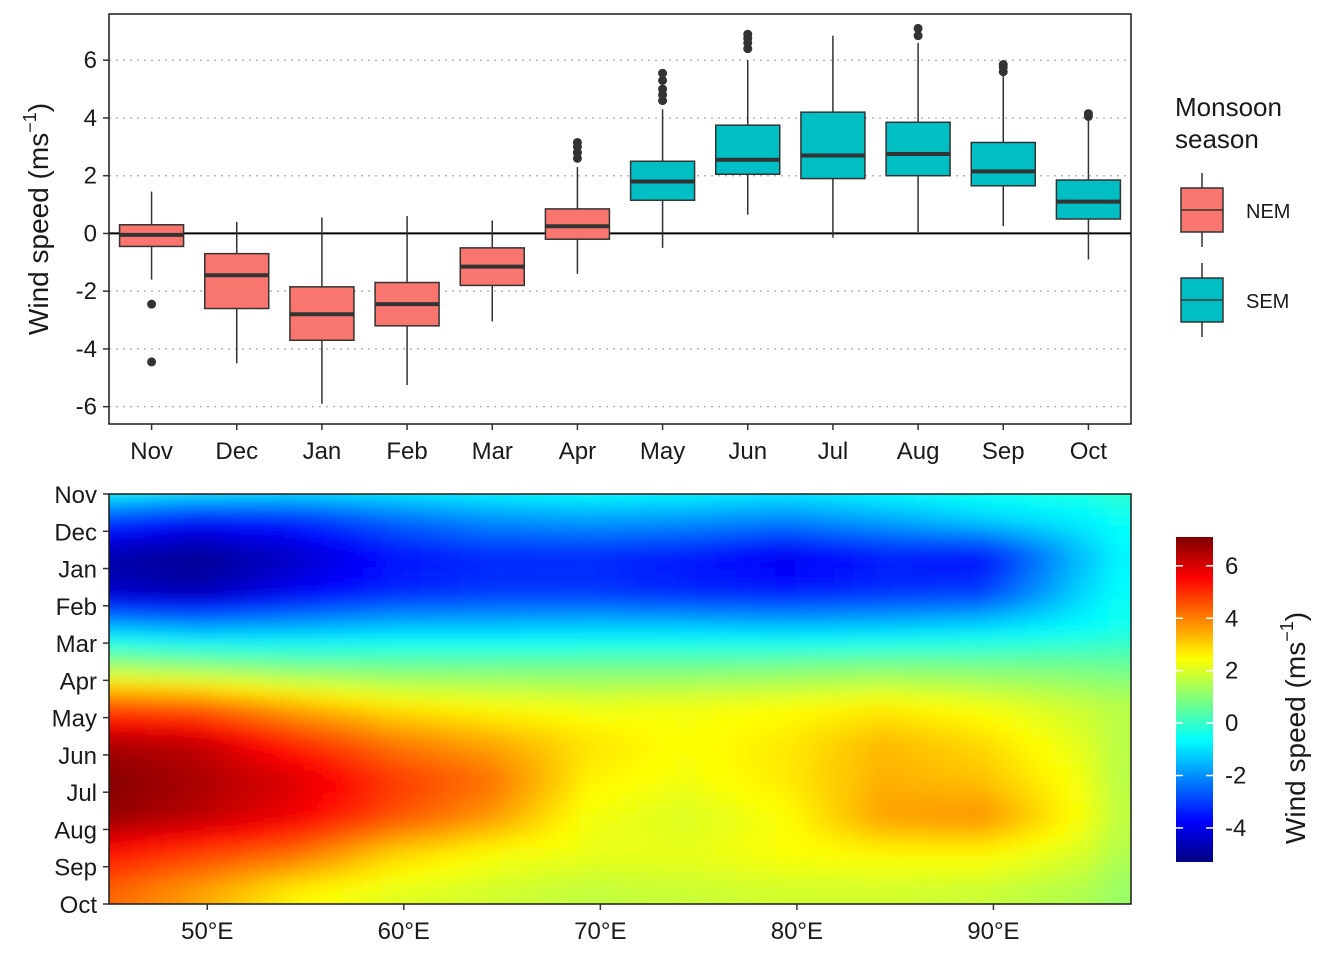  I want to click on boxplot-y-axis-label: Wind speed (ms−1), so click(37, 219).